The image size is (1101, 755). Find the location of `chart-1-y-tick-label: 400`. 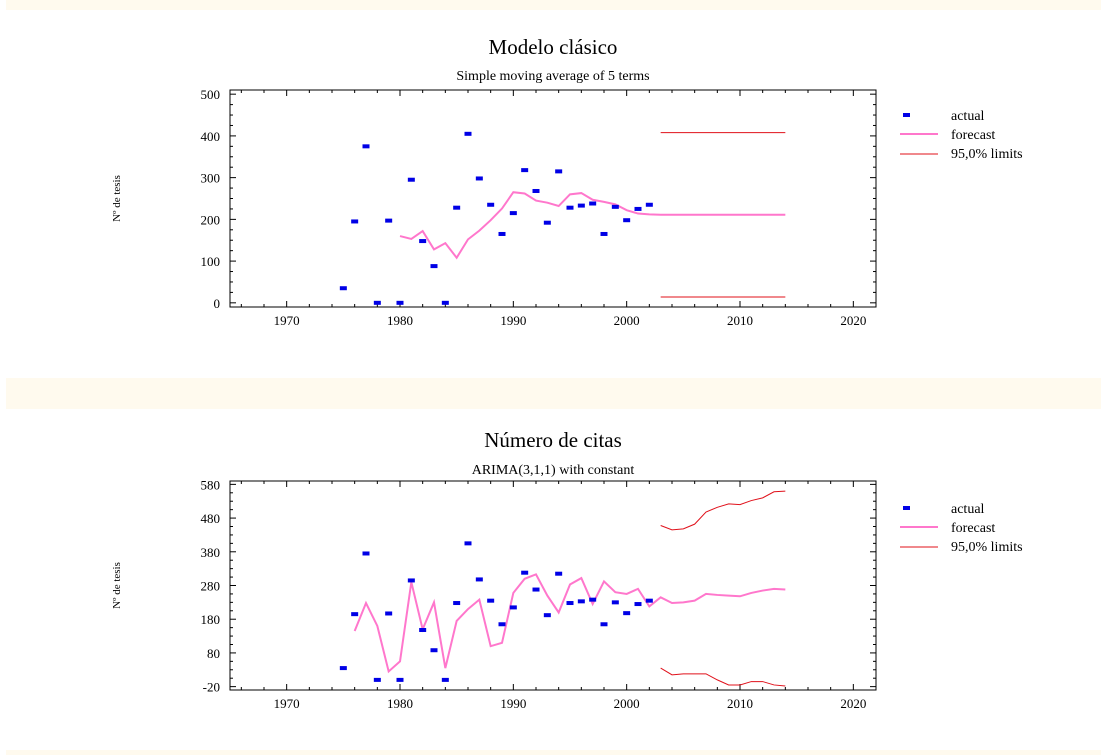

chart-1-y-tick-label: 400 is located at coordinates (211, 136).